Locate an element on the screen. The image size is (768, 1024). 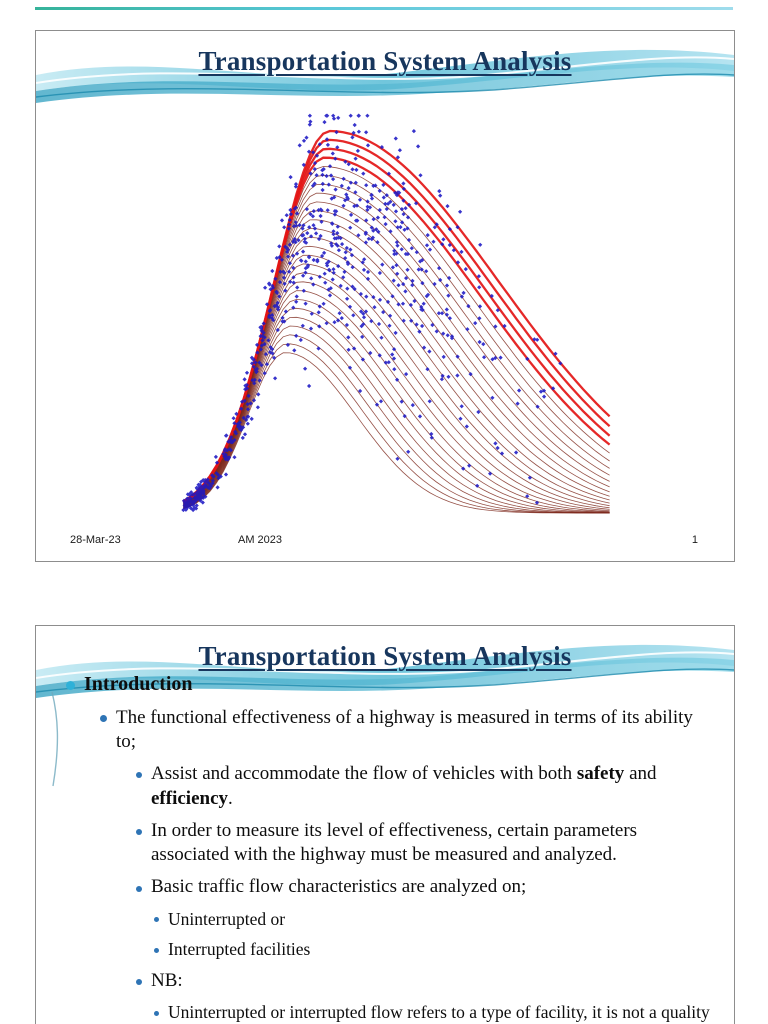
bullet-text: Interrupted facilities is located at coordinates (239, 949).